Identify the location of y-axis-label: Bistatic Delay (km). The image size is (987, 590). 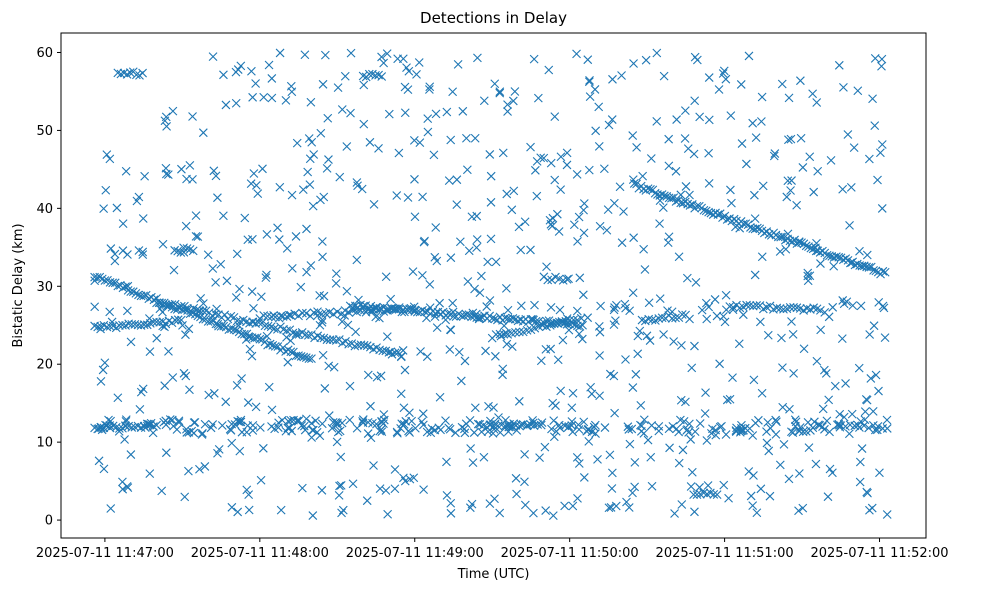
(18, 285).